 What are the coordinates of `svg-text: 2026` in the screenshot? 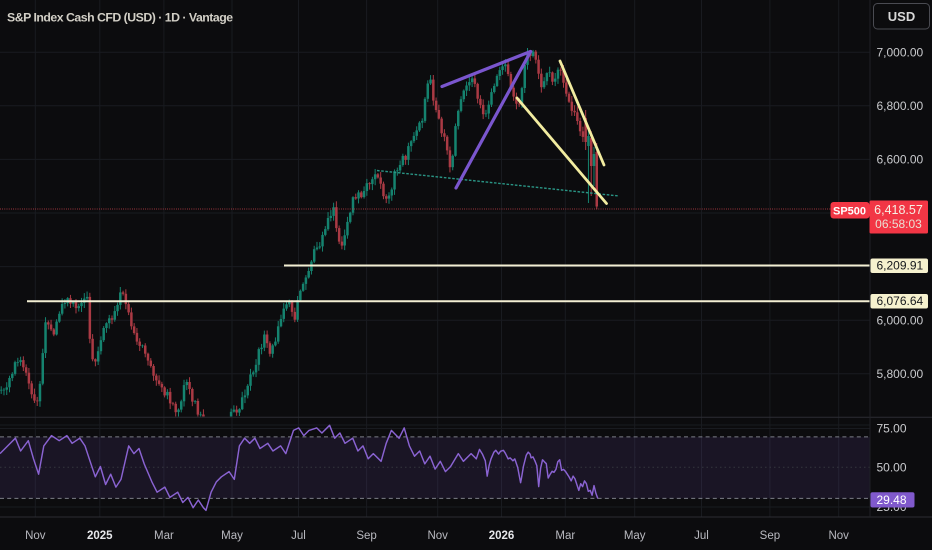 It's located at (502, 536).